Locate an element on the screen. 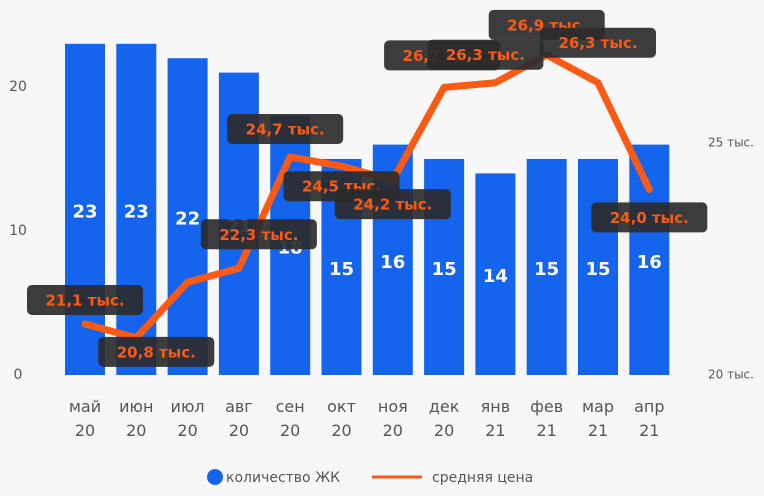 The width and height of the screenshot is (764, 496). bar-label: 14 is located at coordinates (495, 276).